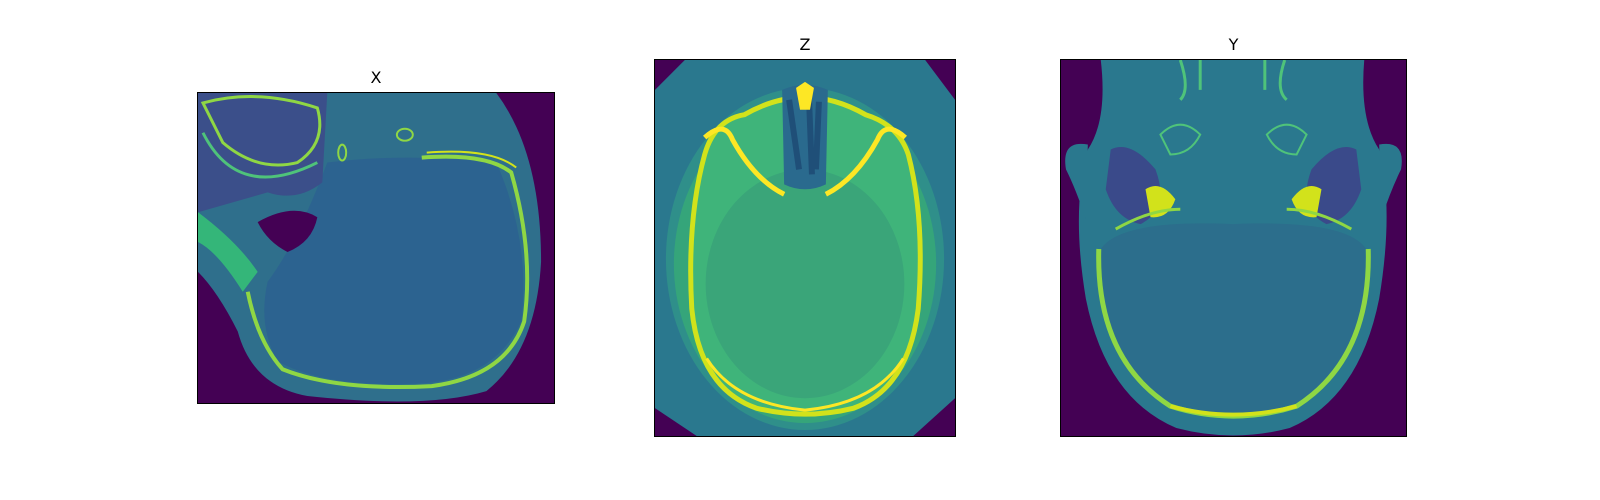 The image size is (1600, 500). I want to click on sagittal-ct-image, so click(376, 248).